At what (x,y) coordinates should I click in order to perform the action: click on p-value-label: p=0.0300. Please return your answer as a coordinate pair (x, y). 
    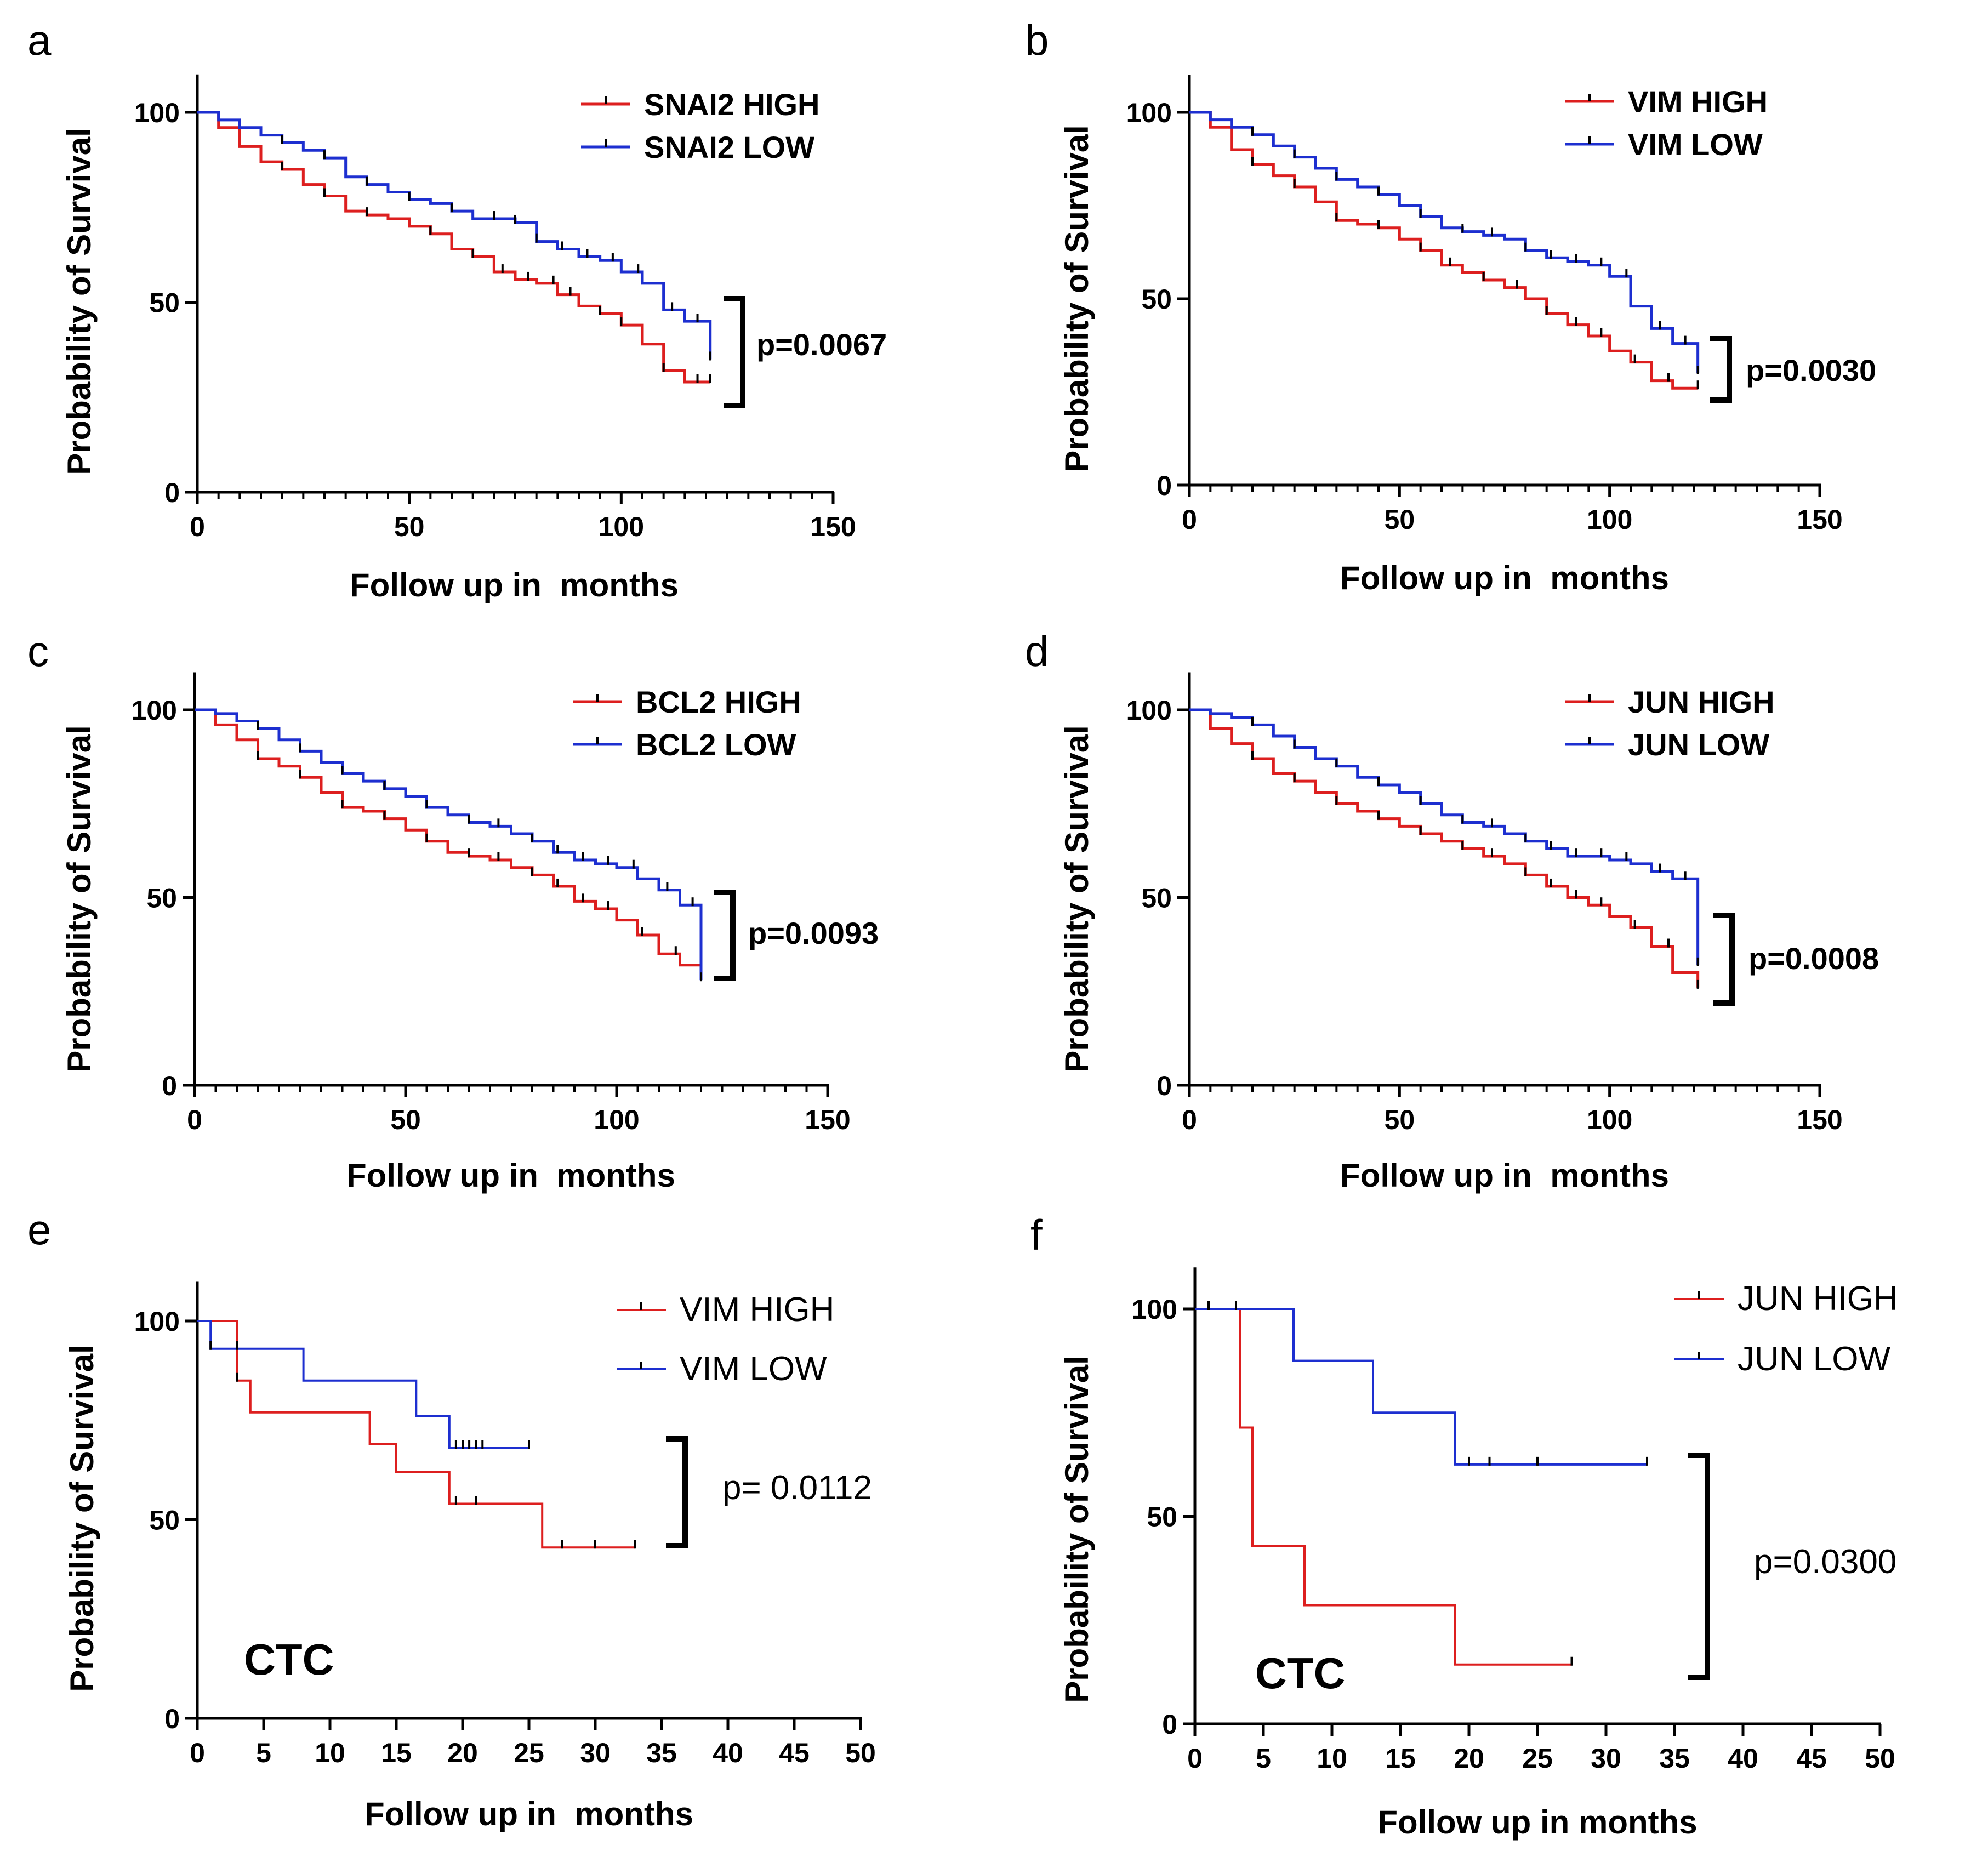
    Looking at the image, I should click on (1825, 1562).